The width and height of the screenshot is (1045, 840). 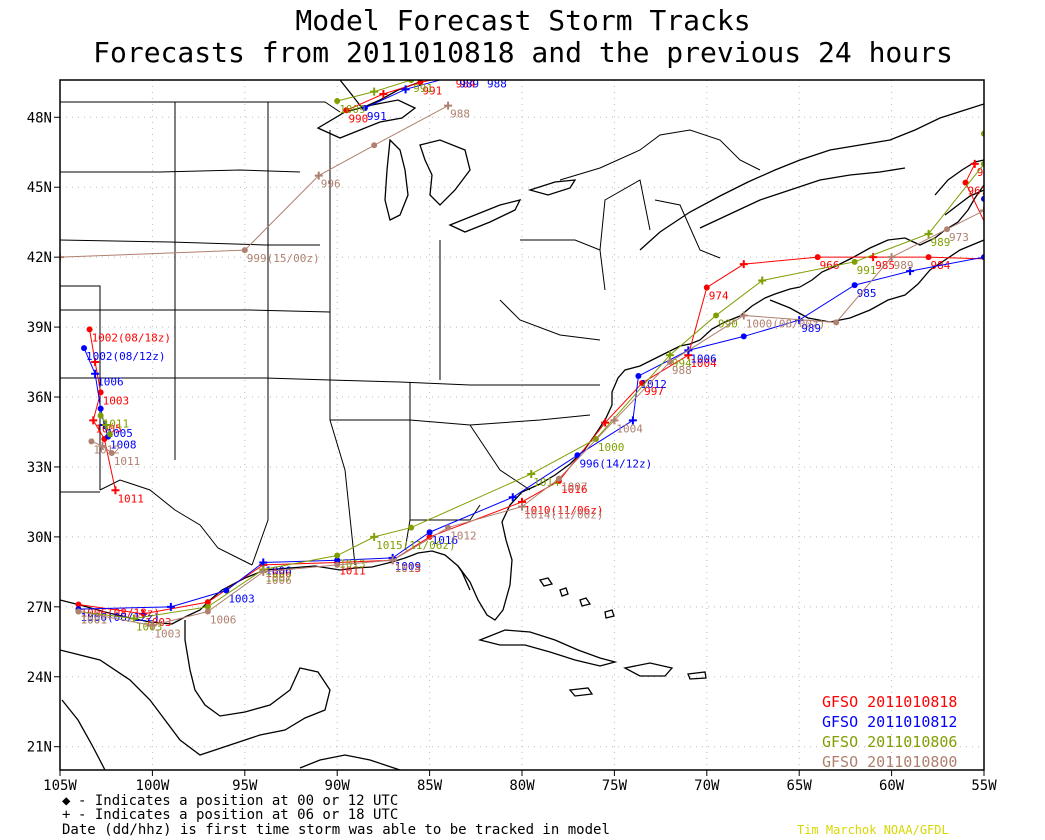 What do you see at coordinates (116, 400) in the screenshot?
I see `pressure-label: 1003` at bounding box center [116, 400].